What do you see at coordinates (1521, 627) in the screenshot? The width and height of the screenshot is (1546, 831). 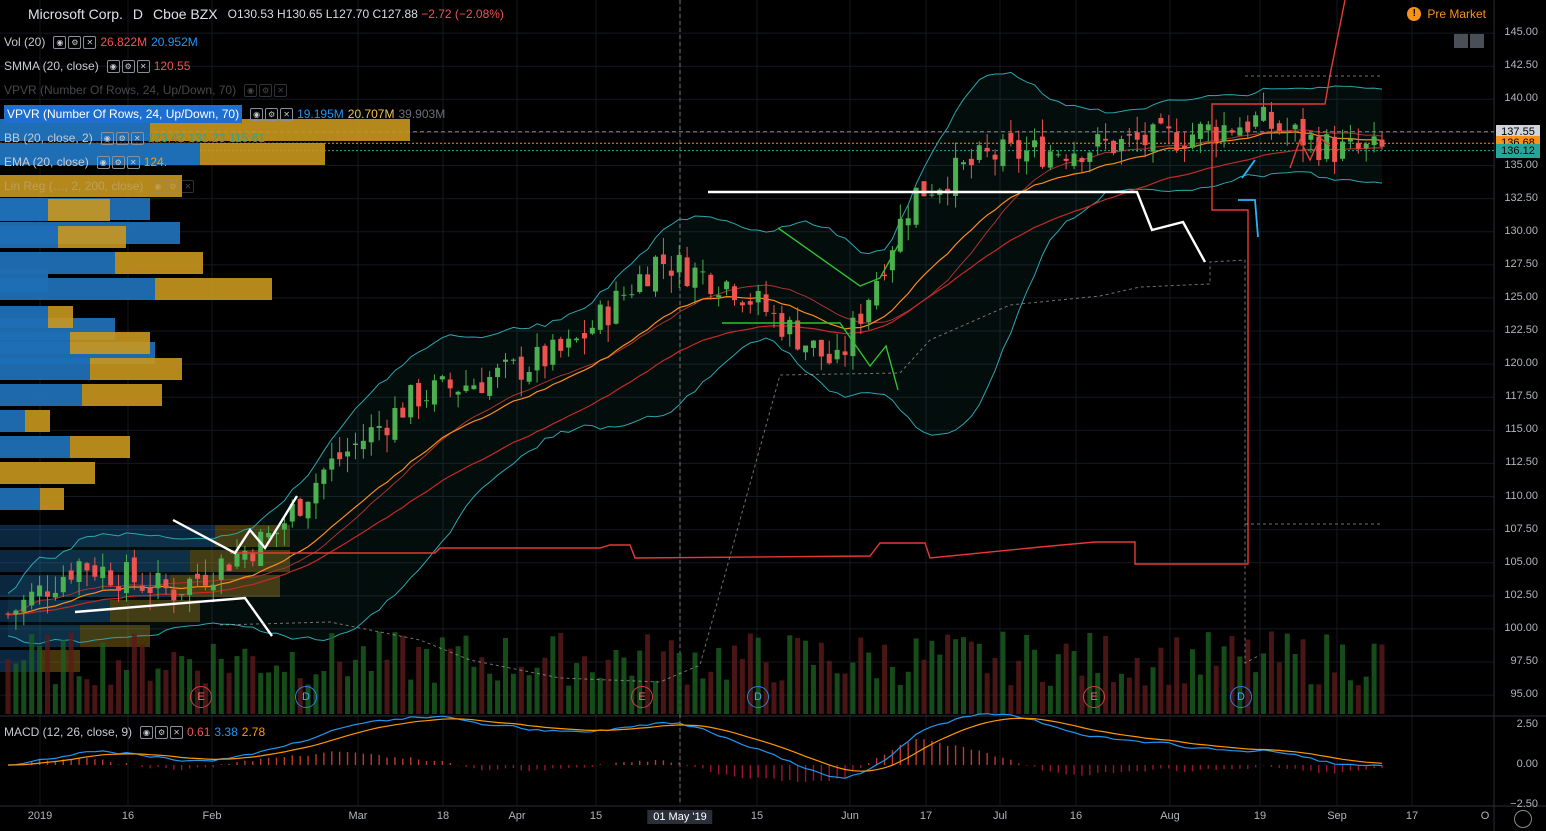 I see `price-tick: 100.00` at bounding box center [1521, 627].